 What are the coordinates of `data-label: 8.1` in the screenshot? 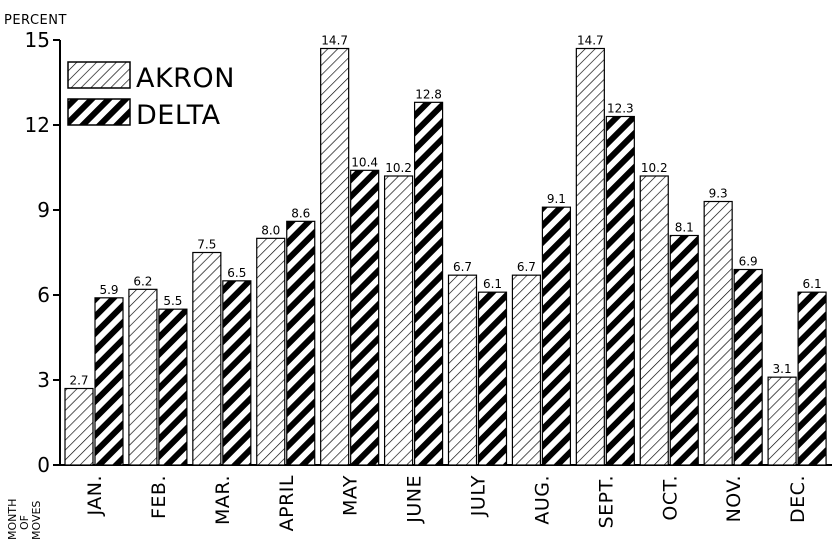 It's located at (684, 228).